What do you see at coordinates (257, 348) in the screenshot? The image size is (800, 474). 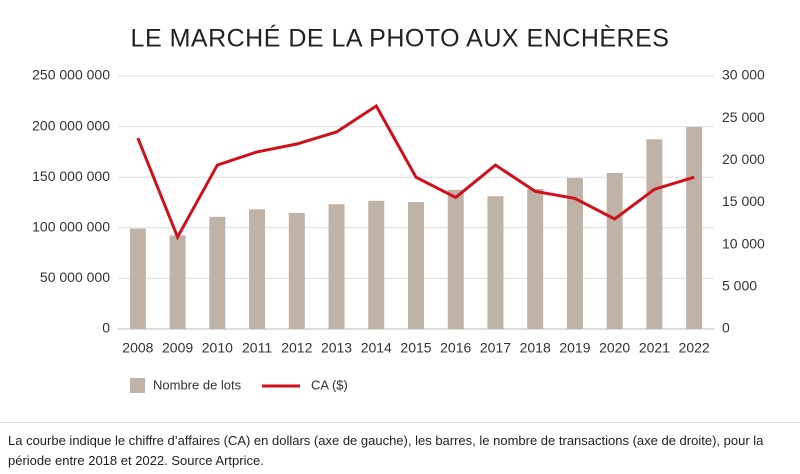 I see `x-tick-label: 2011` at bounding box center [257, 348].